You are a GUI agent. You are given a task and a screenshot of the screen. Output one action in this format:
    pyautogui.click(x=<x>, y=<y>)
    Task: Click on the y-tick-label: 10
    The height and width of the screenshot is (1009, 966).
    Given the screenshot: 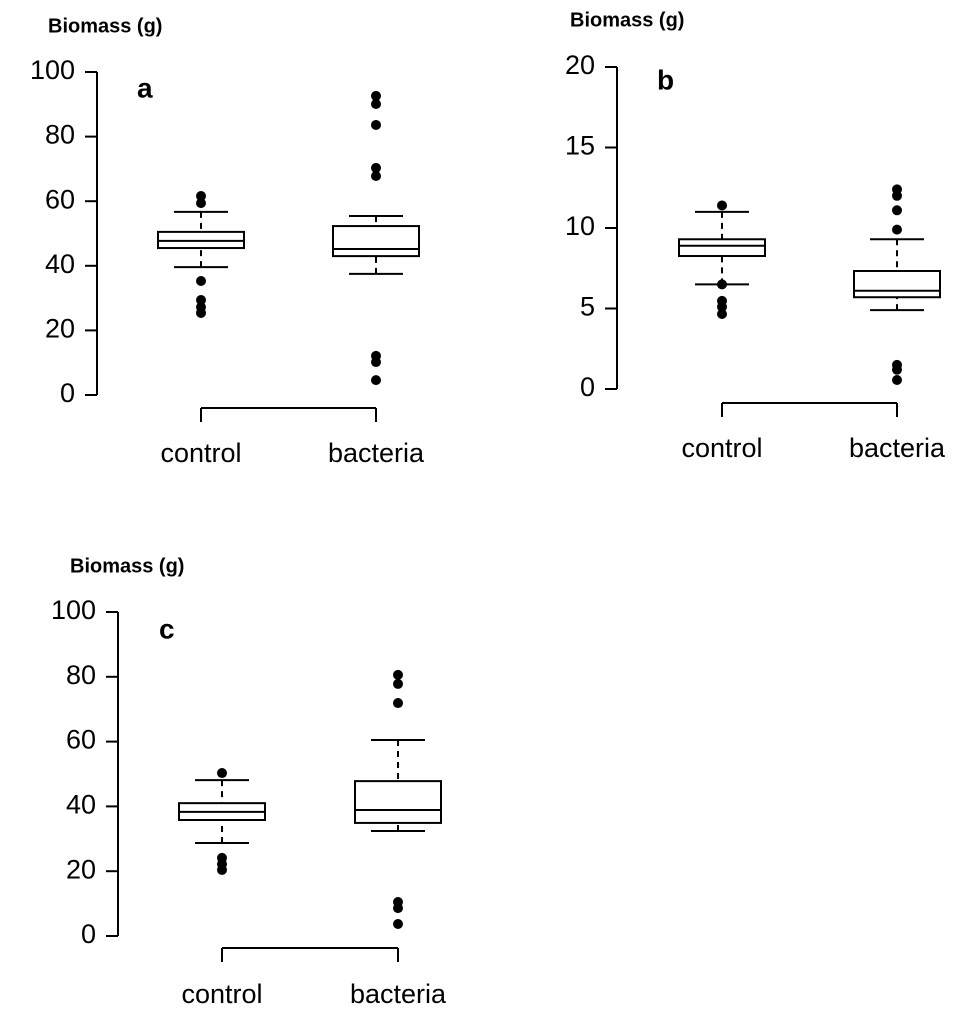 What is the action you would take?
    pyautogui.click(x=580, y=226)
    